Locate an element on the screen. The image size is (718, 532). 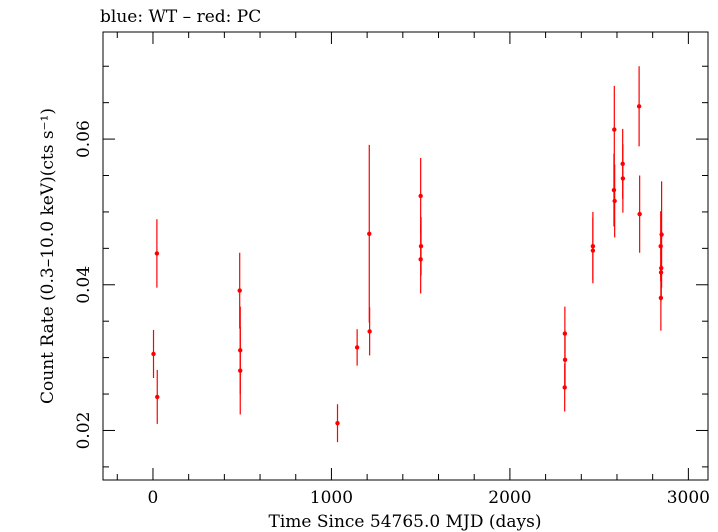
y-tick-label: 0.04 is located at coordinates (84, 285).